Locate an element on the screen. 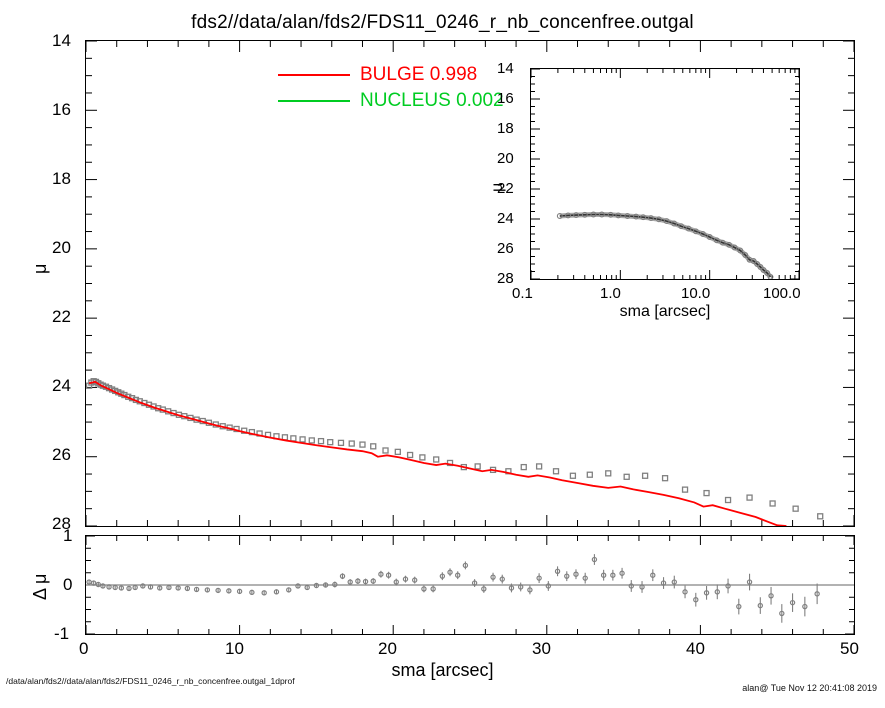 The height and width of the screenshot is (708, 885). main-y-axis-label: μ is located at coordinates (40, 268).